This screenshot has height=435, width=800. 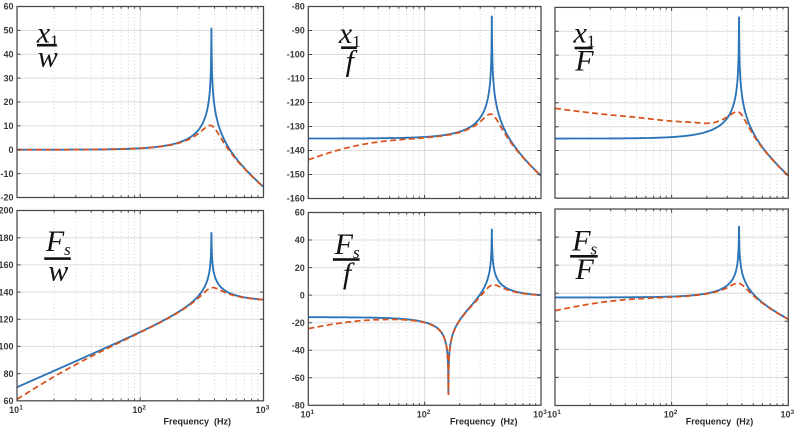 What do you see at coordinates (298, 378) in the screenshot?
I see `svg-text: -60` at bounding box center [298, 378].